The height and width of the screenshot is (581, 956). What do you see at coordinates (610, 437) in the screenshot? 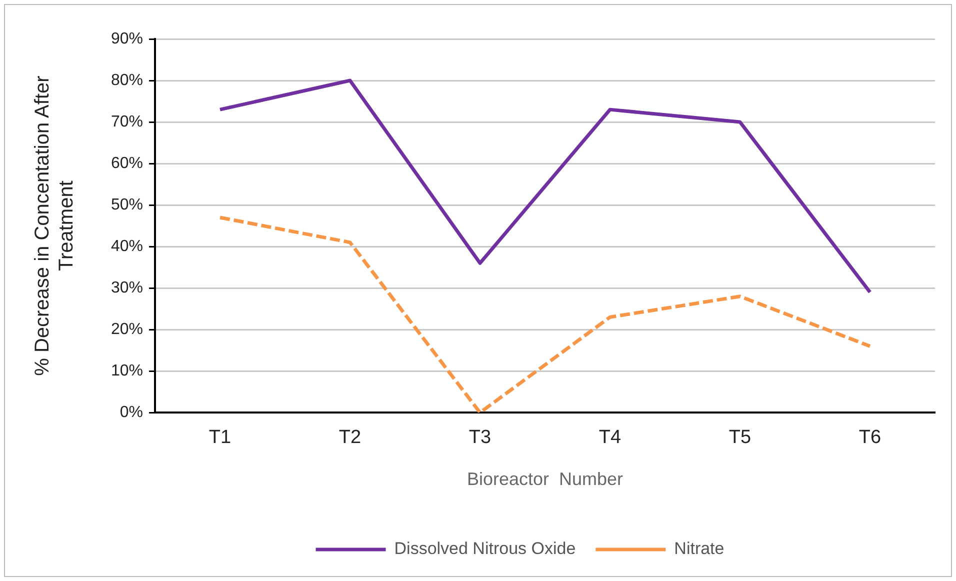
I see `x-tick-label: T4` at bounding box center [610, 437].